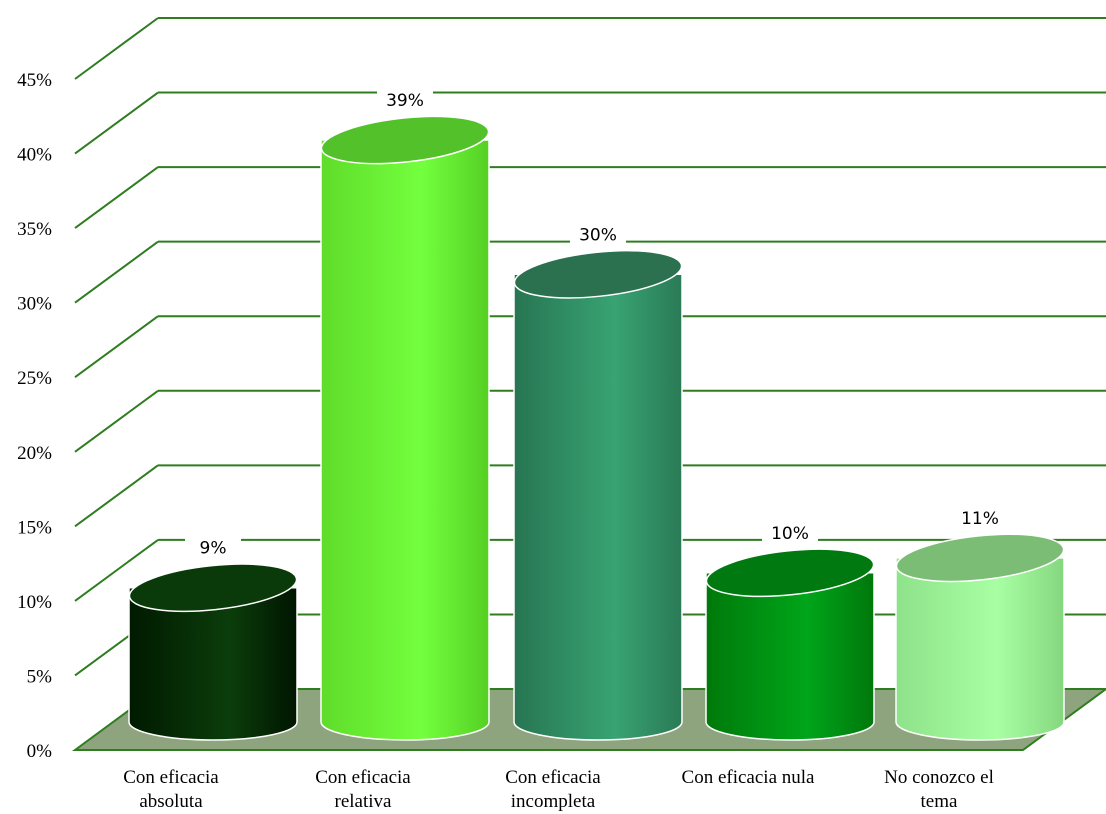 The width and height of the screenshot is (1106, 814). Describe the element at coordinates (34, 378) in the screenshot. I see `y-tick-label: 25%` at that location.